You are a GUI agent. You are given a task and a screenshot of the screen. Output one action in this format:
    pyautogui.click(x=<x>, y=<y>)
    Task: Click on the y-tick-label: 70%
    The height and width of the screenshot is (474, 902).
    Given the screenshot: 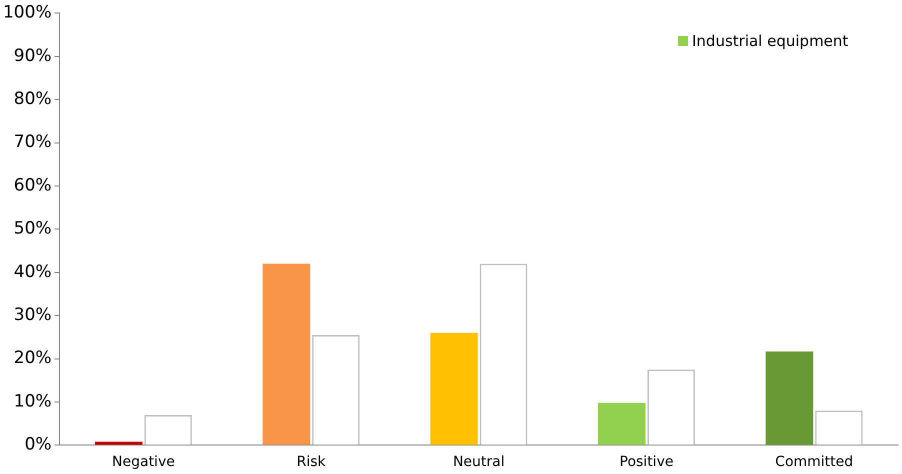 What is the action you would take?
    pyautogui.click(x=33, y=142)
    